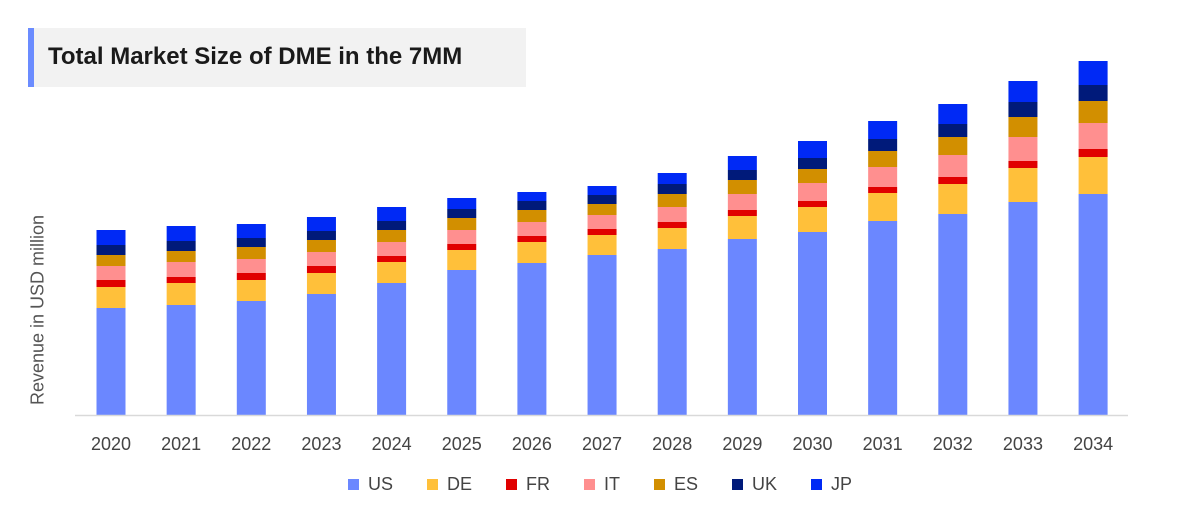 The height and width of the screenshot is (528, 1200). Describe the element at coordinates (462, 203) in the screenshot. I see `bar-jp-2025` at that location.